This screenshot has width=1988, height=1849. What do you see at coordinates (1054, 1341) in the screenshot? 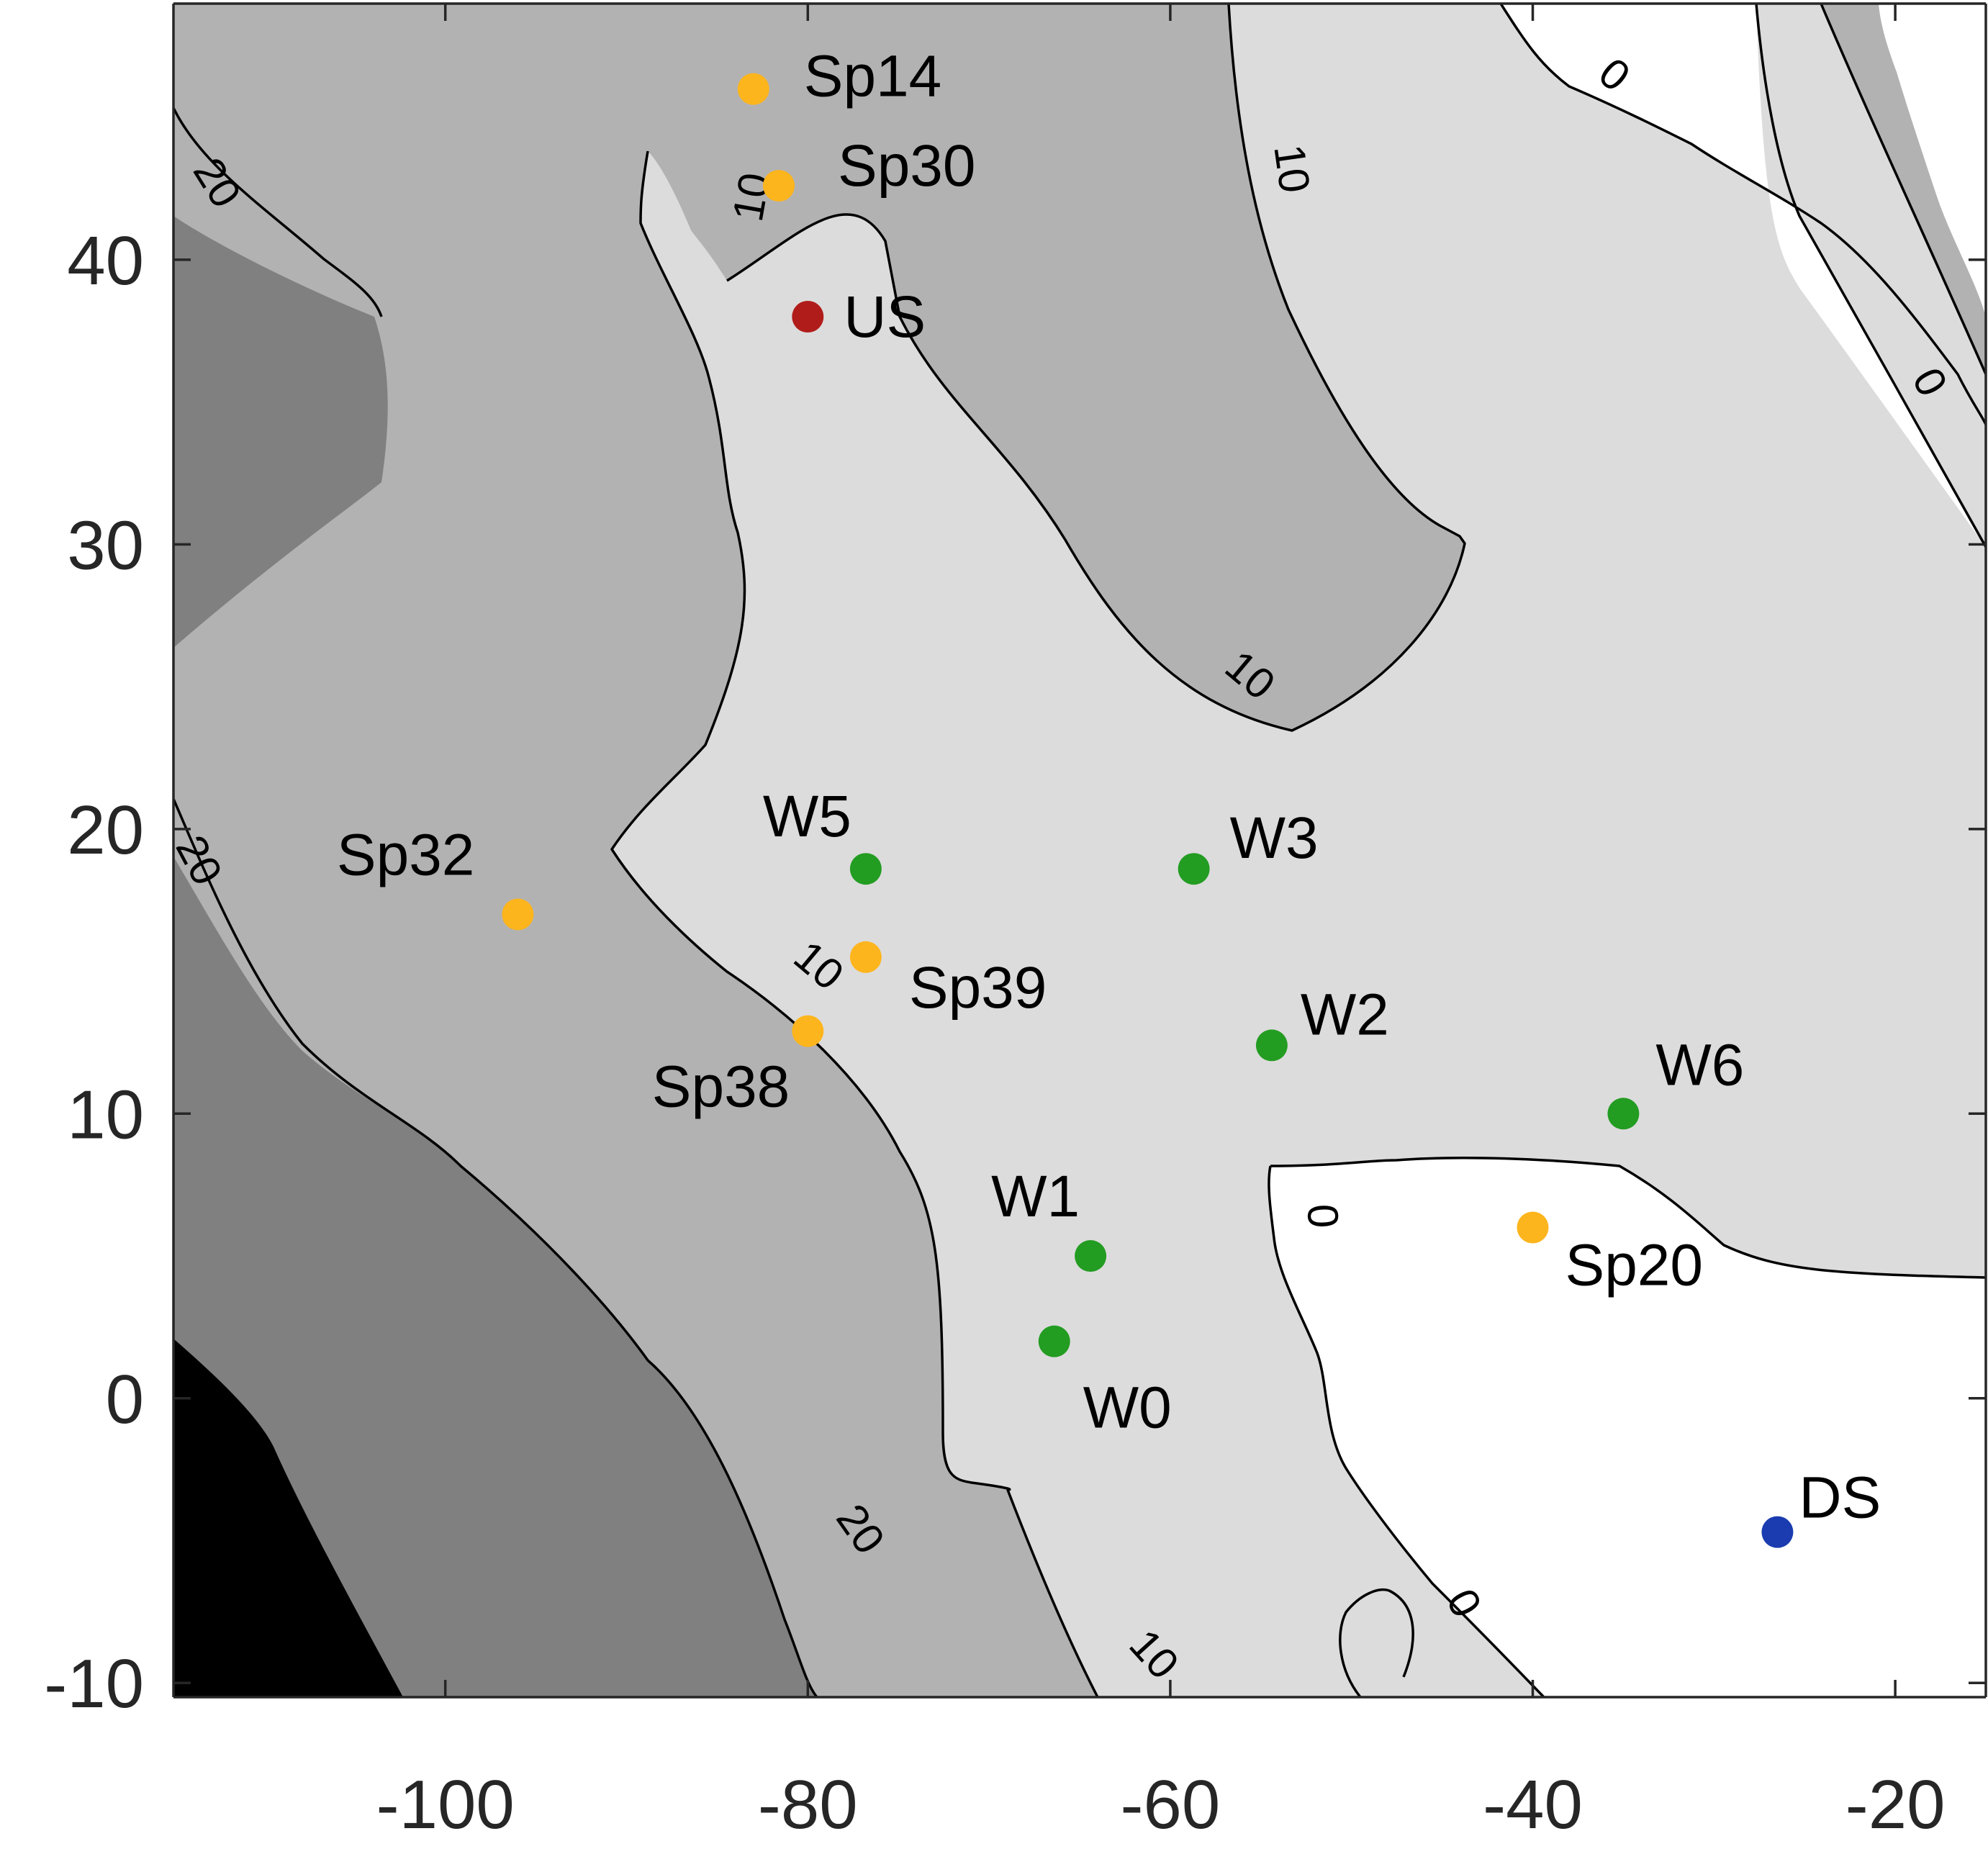
I see `point-w0` at bounding box center [1054, 1341].